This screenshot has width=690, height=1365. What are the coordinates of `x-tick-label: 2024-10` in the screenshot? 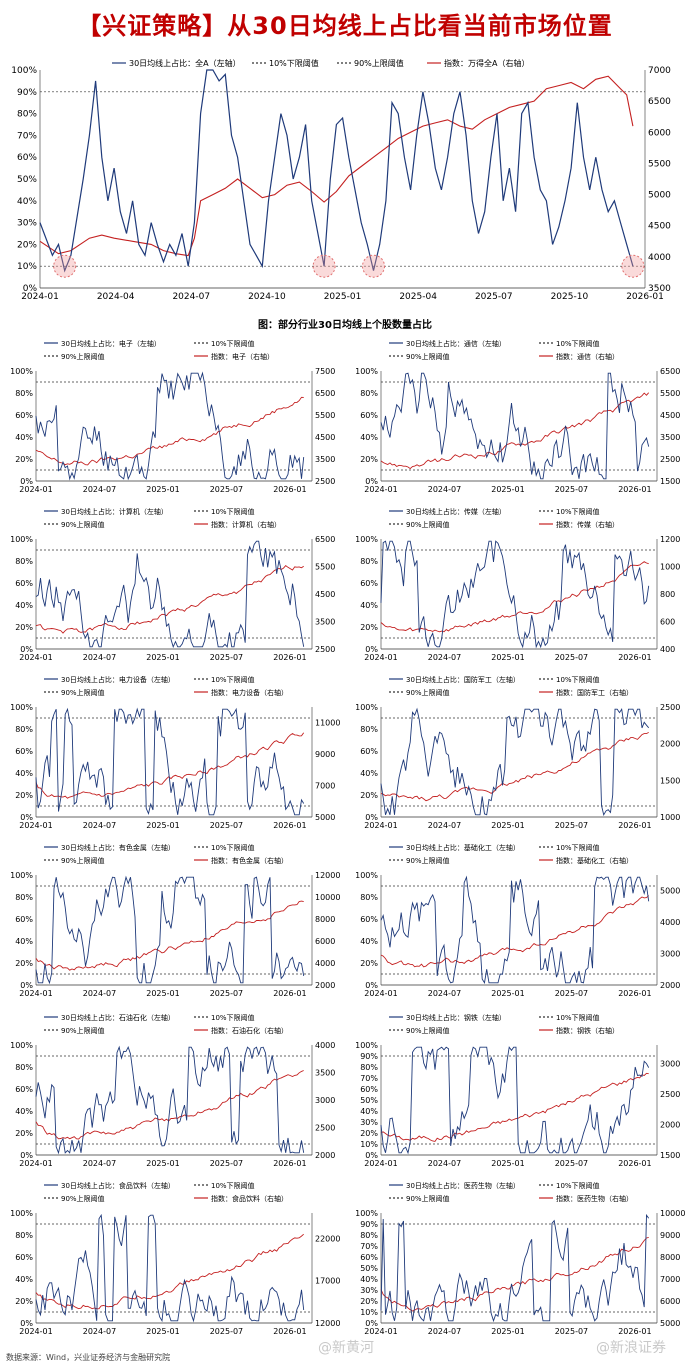 It's located at (267, 297).